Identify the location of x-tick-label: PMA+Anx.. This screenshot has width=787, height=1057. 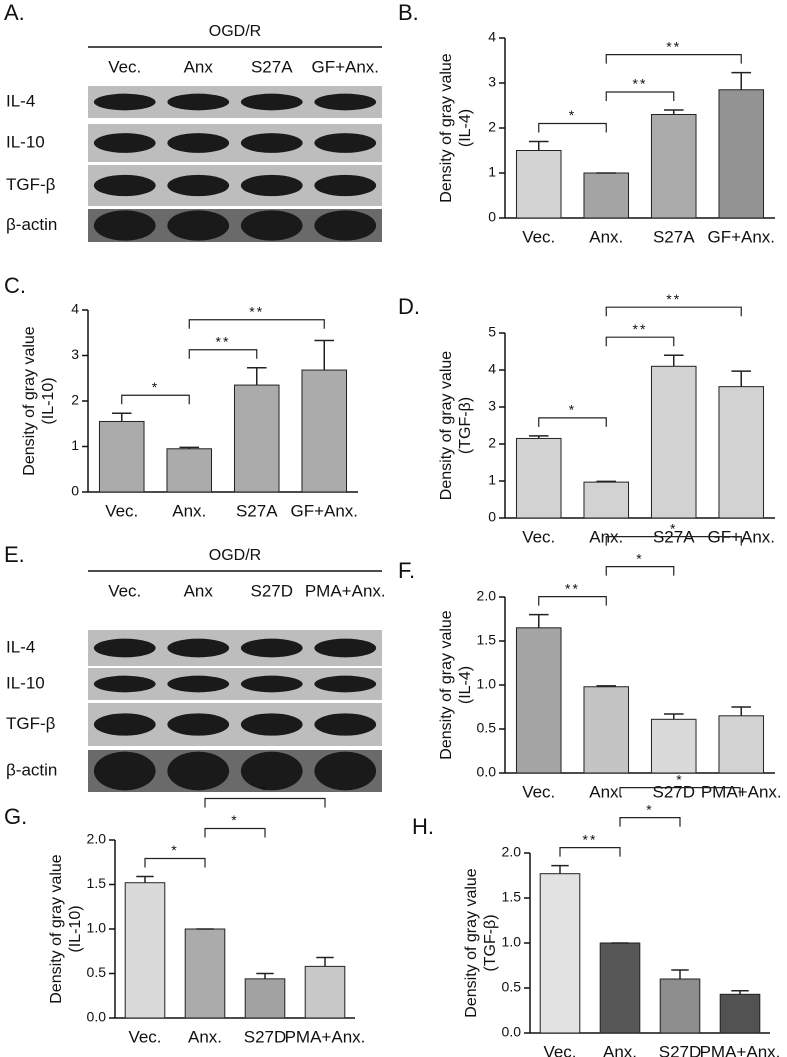
(741, 791).